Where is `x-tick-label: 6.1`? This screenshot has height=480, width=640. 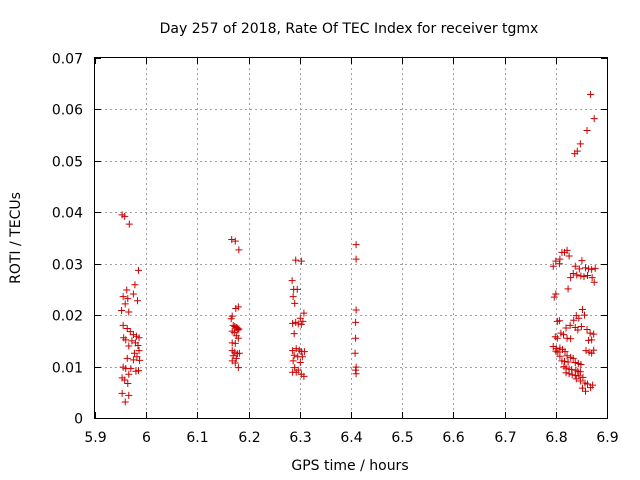 x-tick-label: 6.1 is located at coordinates (197, 438).